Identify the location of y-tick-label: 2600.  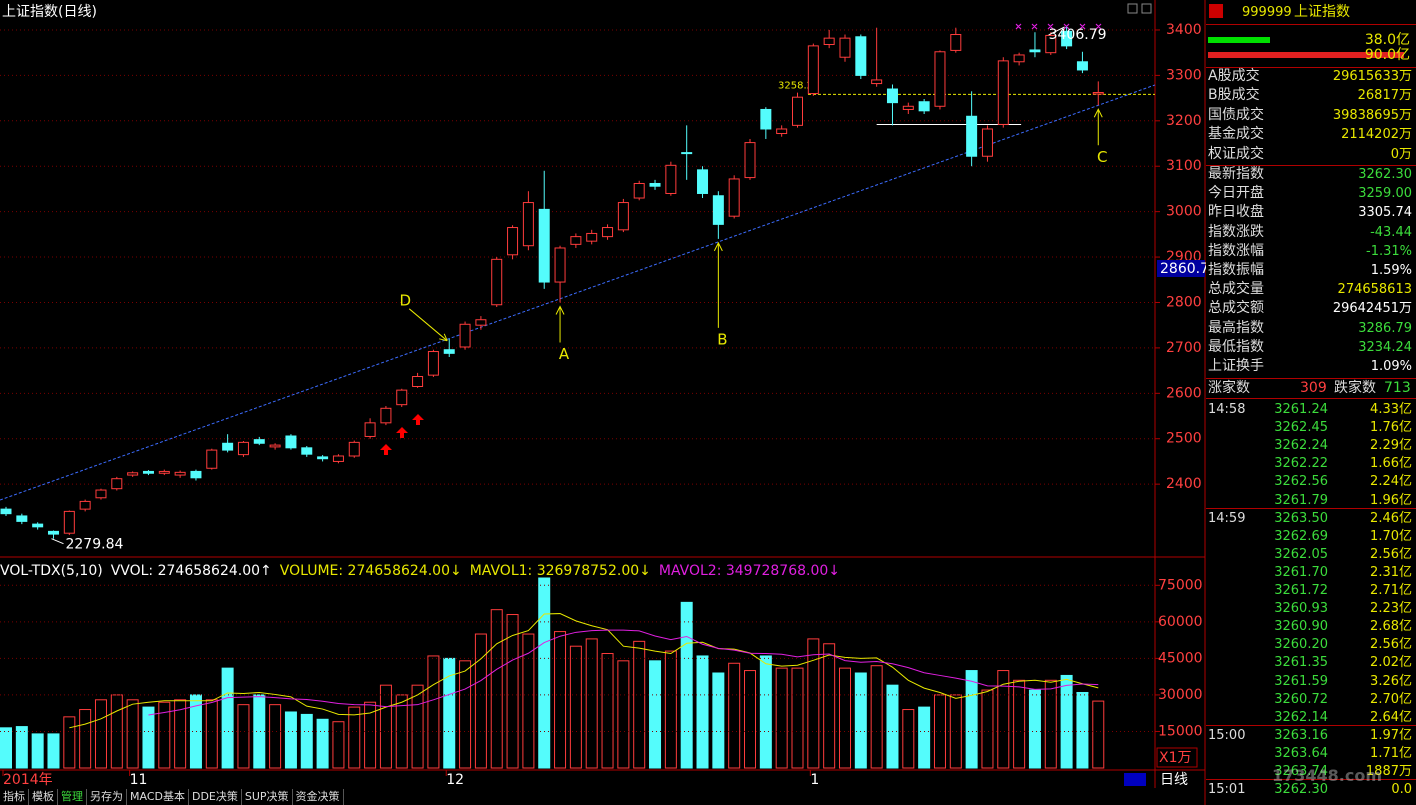
(1184, 393).